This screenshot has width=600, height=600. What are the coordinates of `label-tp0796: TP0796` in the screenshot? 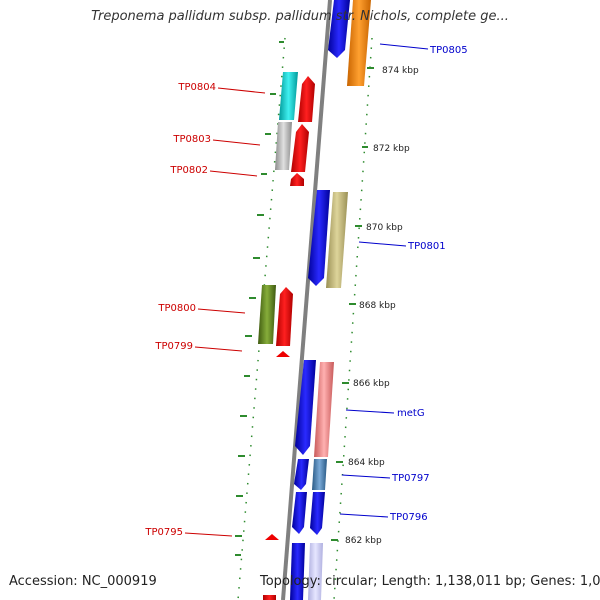 It's located at (408, 517).